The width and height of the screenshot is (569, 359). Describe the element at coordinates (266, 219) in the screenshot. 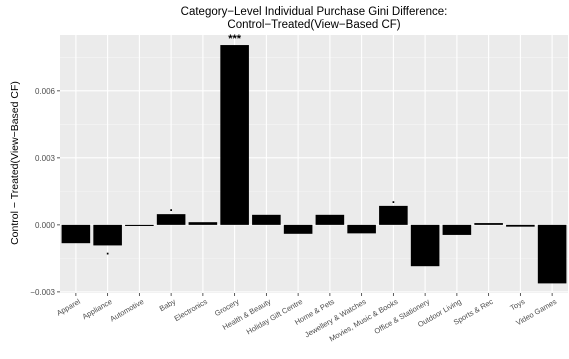

I see `bar-health-beauty` at that location.